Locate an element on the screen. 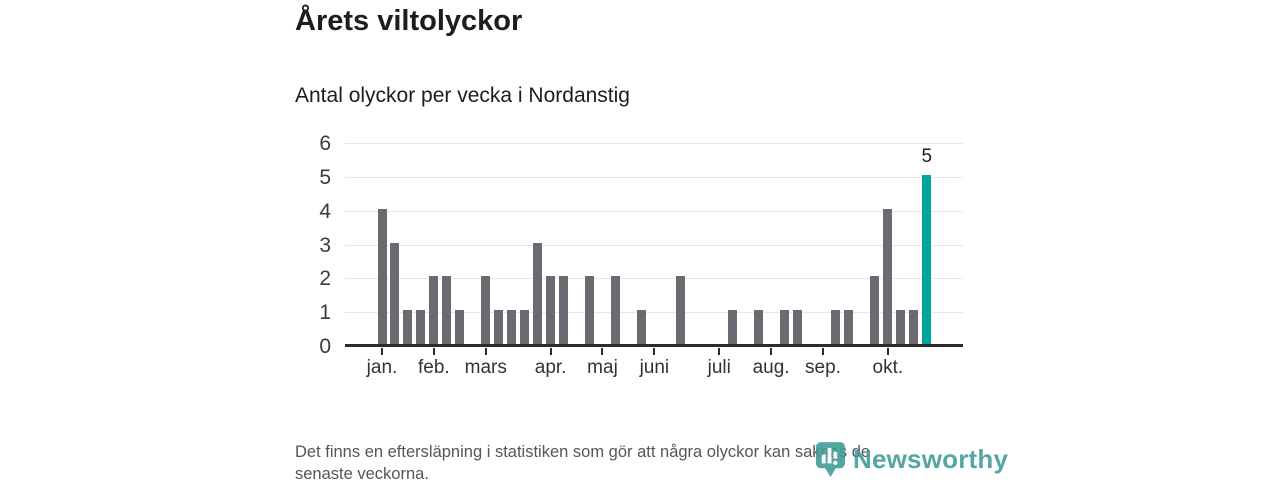  newsworthy-logo-text: Newsworthy is located at coordinates (931, 458).